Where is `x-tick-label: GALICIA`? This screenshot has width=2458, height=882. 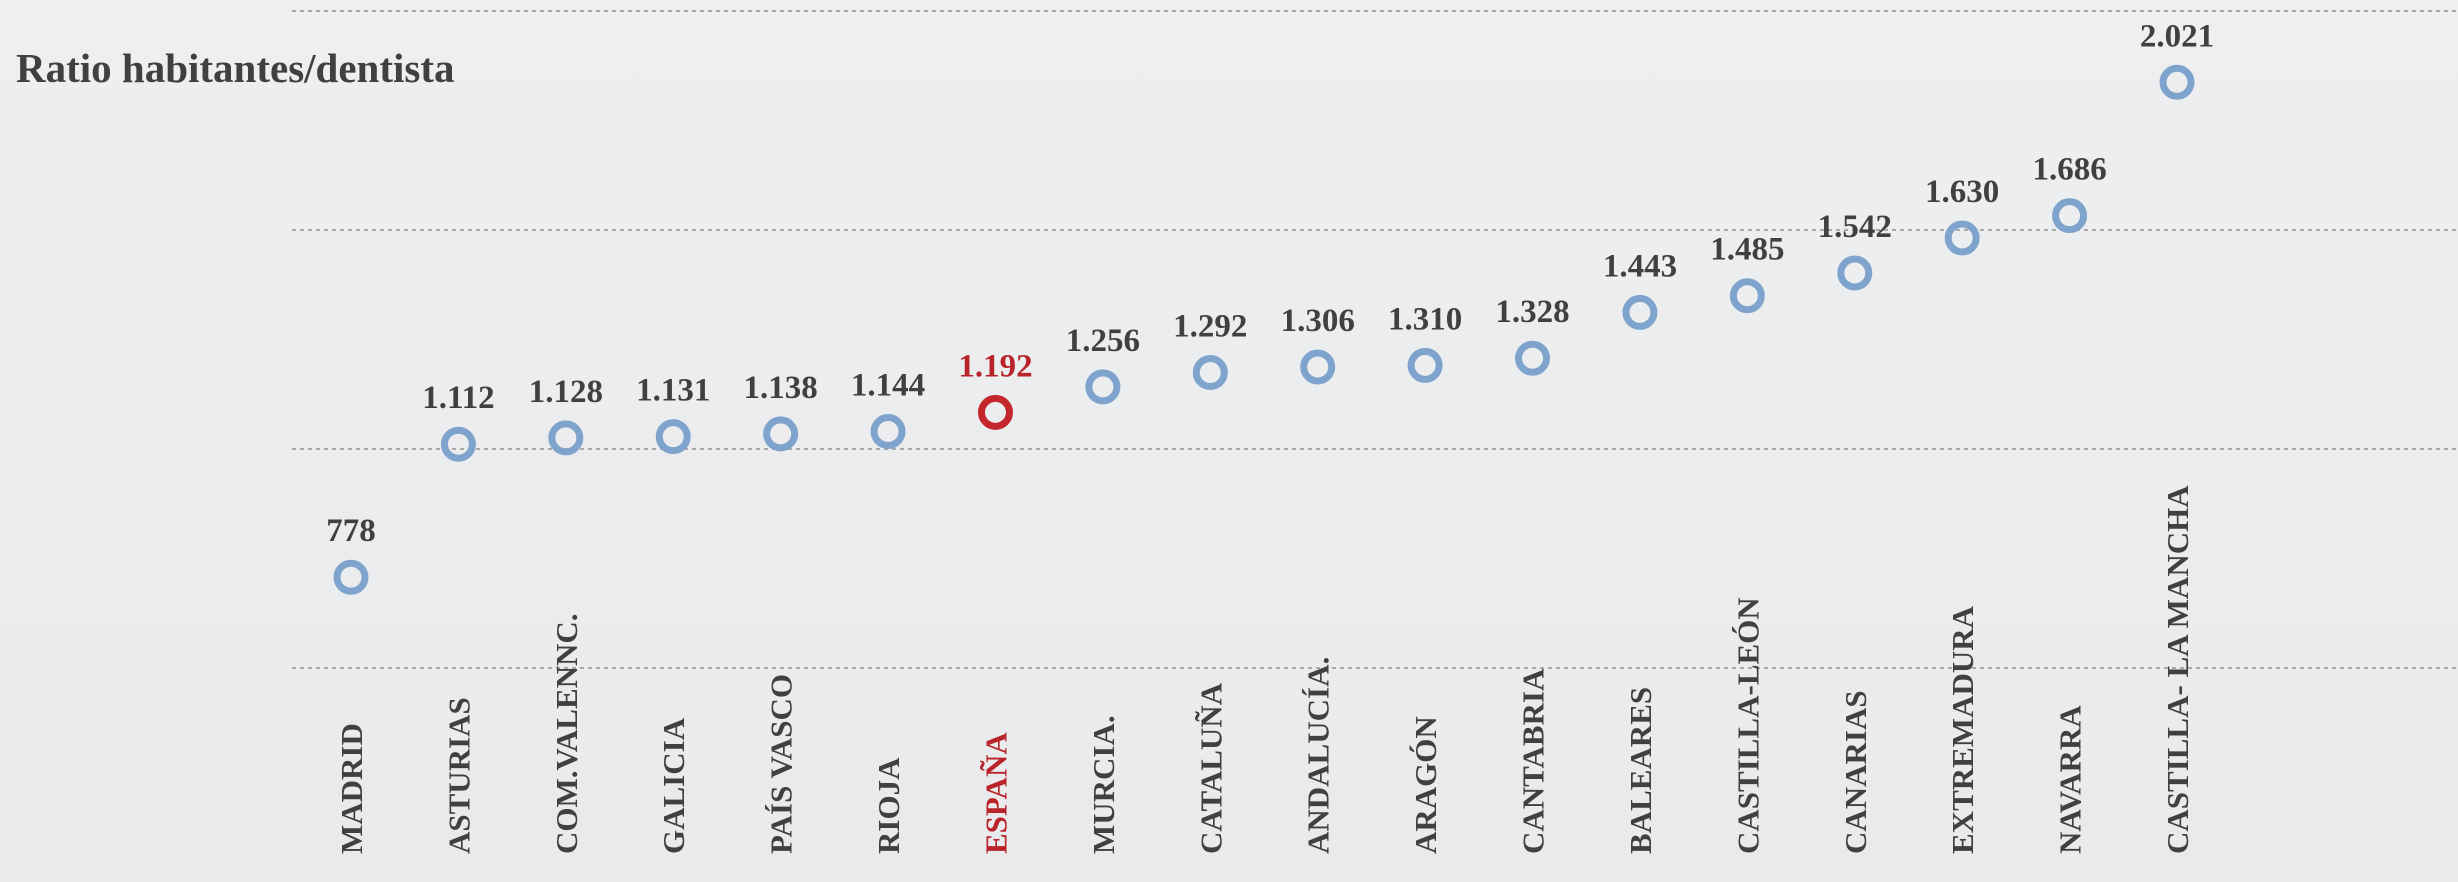 x-tick-label: GALICIA is located at coordinates (673, 785).